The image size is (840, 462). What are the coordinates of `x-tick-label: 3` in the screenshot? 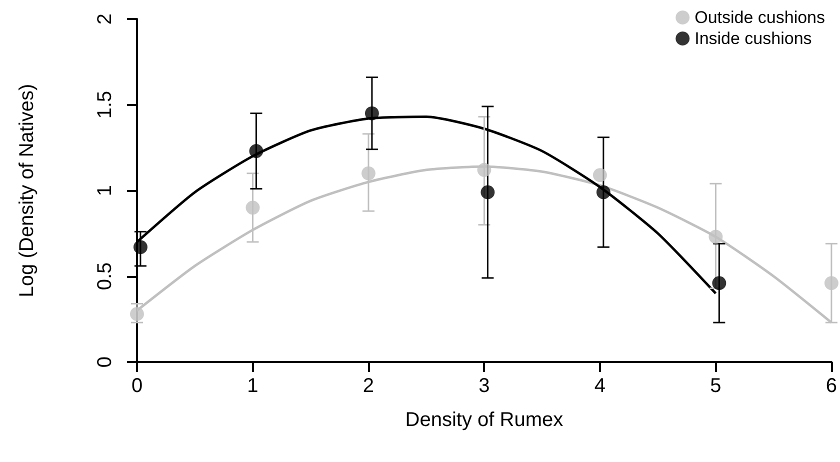 It's located at (484, 386).